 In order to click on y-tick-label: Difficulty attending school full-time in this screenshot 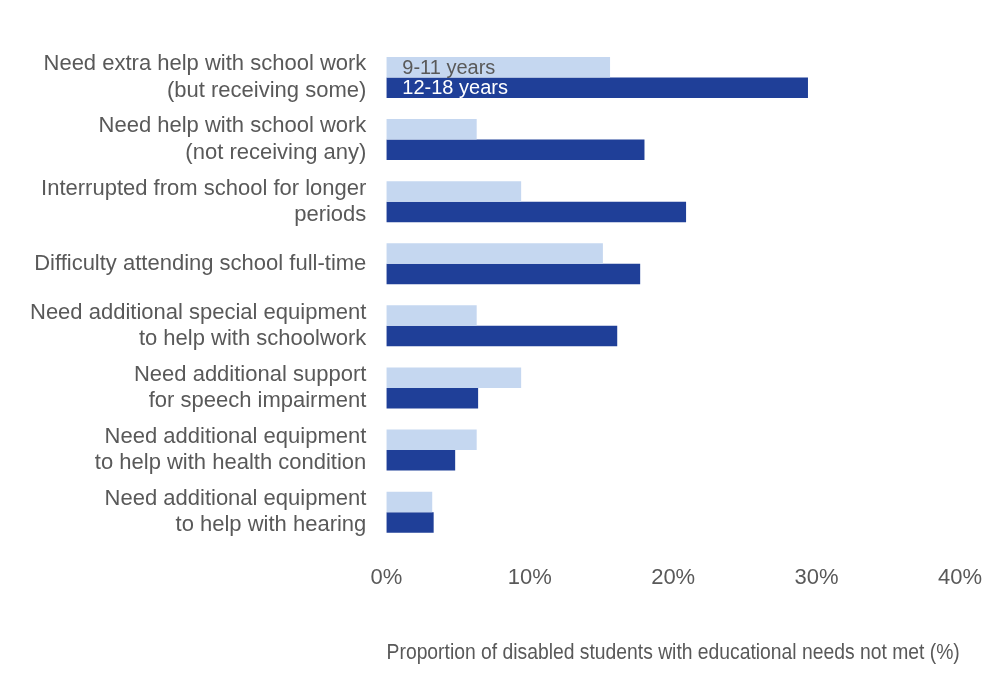, I will do `click(200, 262)`.